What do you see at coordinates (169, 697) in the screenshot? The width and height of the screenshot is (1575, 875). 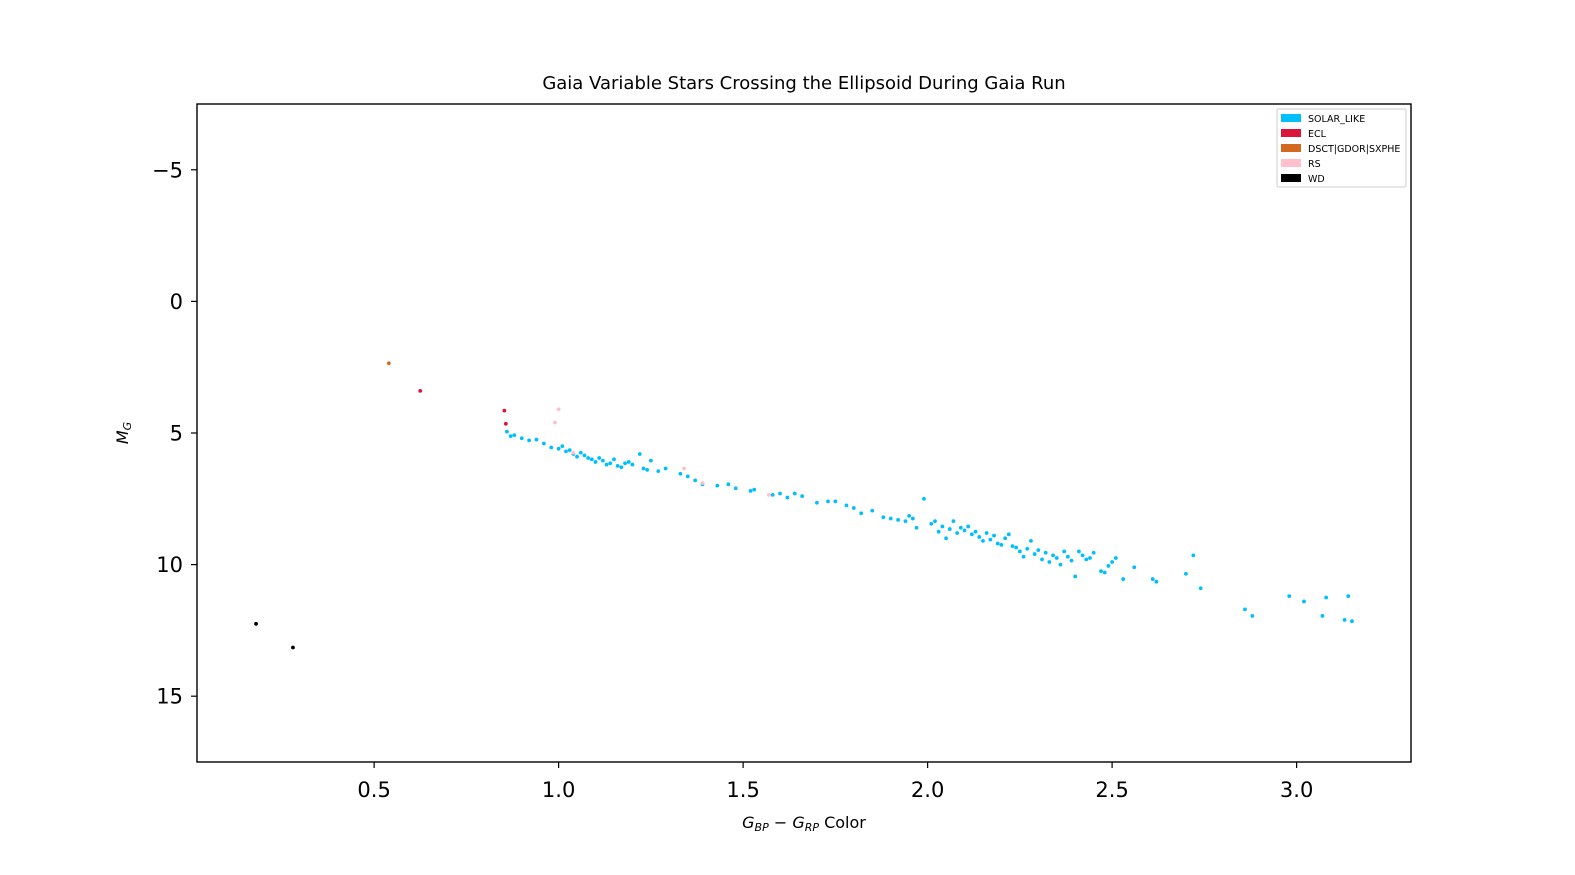 I see `y-tick-label: 15` at bounding box center [169, 697].